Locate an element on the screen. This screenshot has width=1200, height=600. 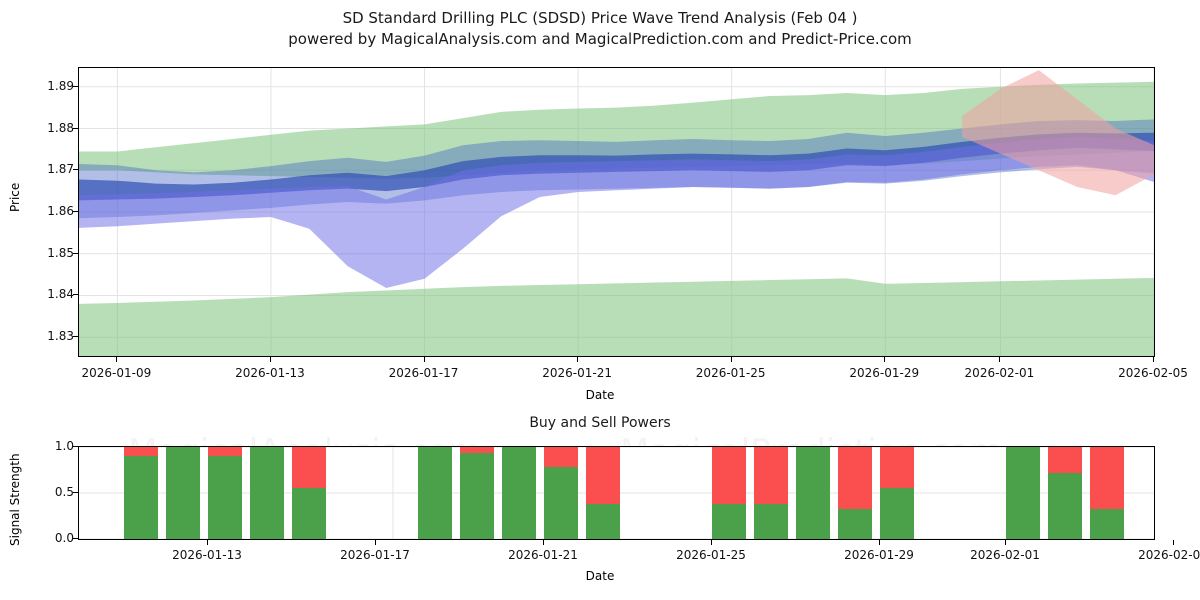
price-x-tick-label: 2026-01-17 is located at coordinates (423, 373).